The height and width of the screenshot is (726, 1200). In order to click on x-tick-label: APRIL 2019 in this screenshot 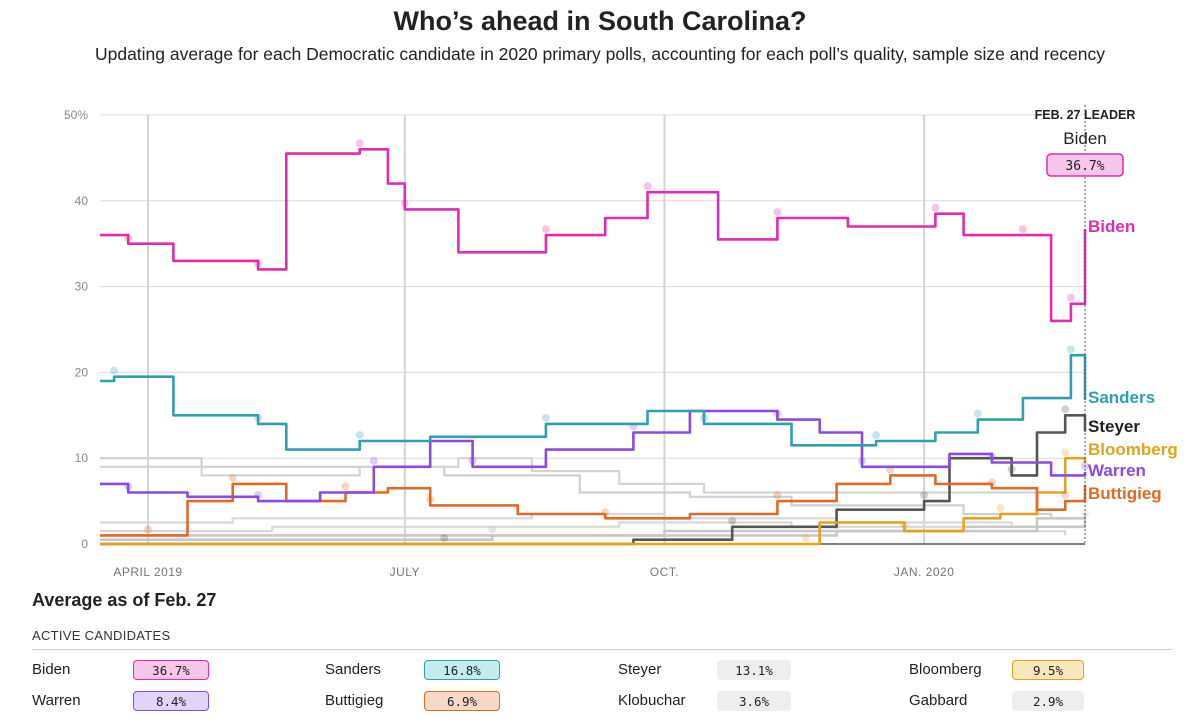, I will do `click(147, 572)`.